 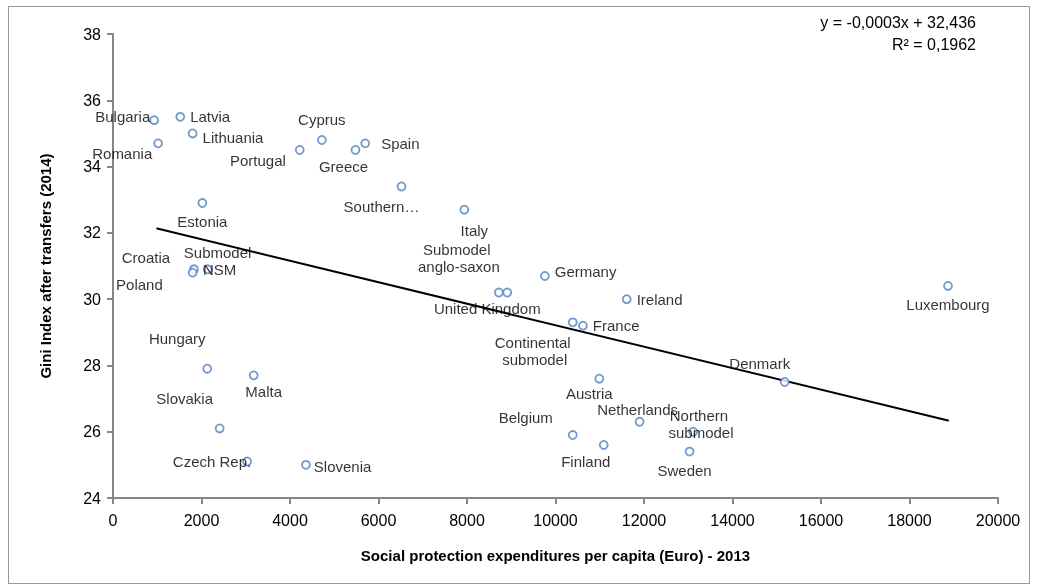 I want to click on x-tick-label: 10000, so click(x=555, y=520).